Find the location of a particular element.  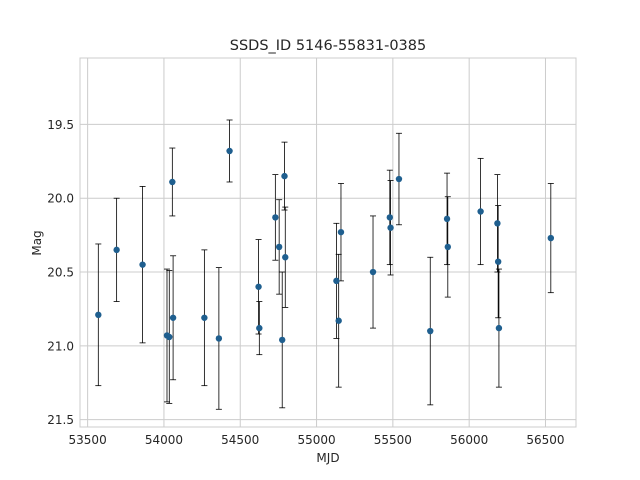

y-tick-label: 21.0 is located at coordinates (60, 346).